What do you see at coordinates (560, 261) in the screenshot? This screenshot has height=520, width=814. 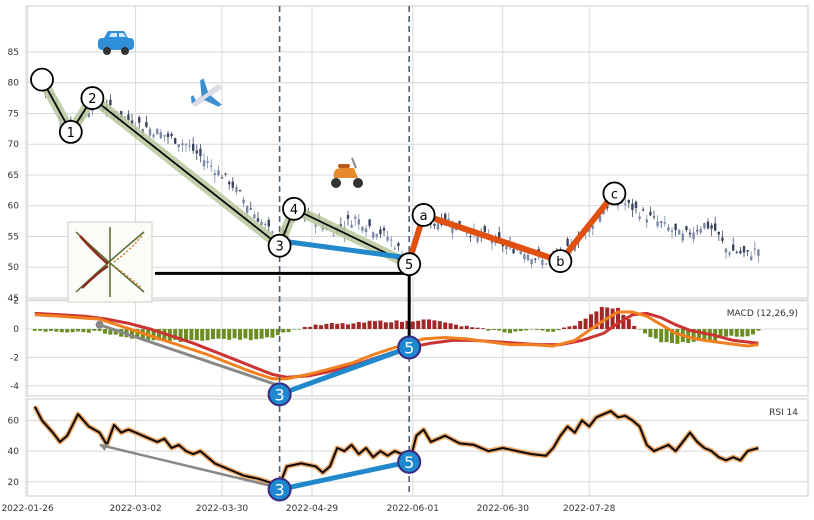 I see `wave-abc-marker` at bounding box center [560, 261].